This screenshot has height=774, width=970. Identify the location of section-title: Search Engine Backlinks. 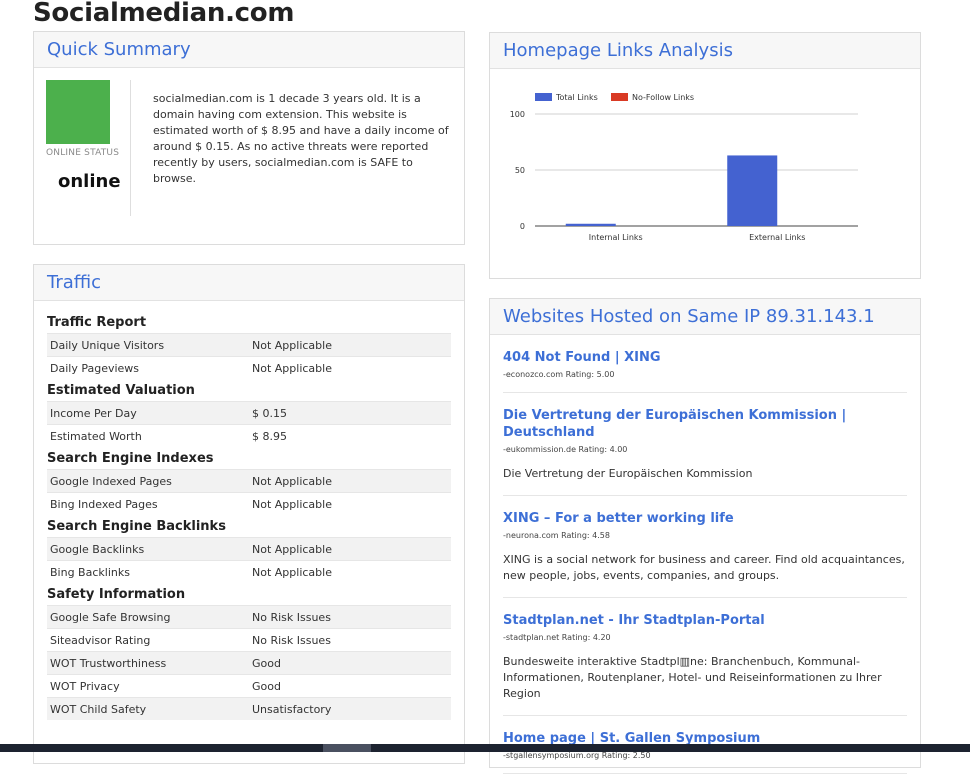
(136, 526).